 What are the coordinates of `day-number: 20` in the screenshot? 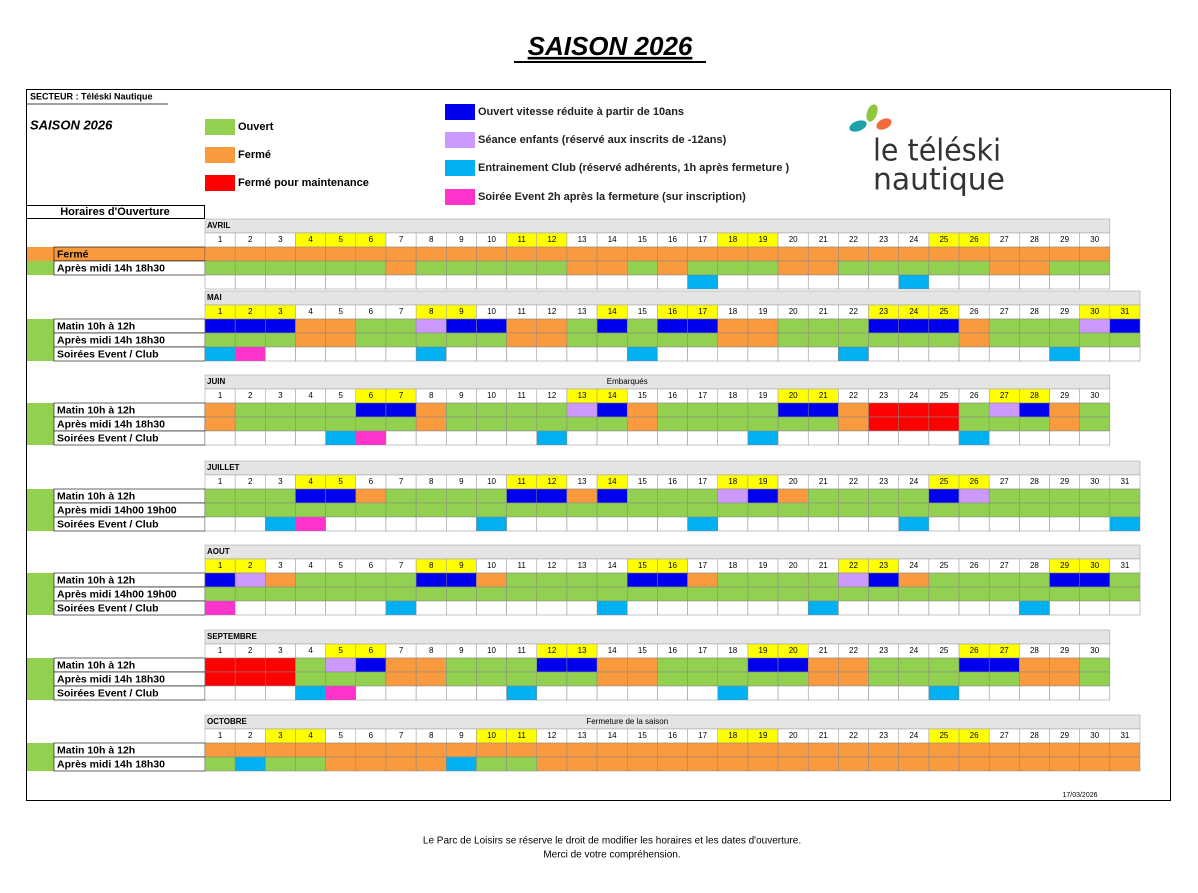 It's located at (793, 395).